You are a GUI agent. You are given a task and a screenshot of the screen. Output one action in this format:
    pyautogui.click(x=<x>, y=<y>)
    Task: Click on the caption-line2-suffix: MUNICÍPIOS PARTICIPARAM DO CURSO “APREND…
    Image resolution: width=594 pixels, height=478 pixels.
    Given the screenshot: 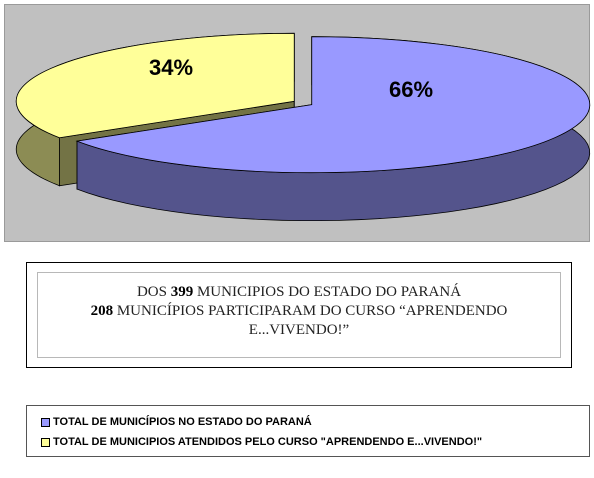 What is the action you would take?
    pyautogui.click(x=310, y=320)
    